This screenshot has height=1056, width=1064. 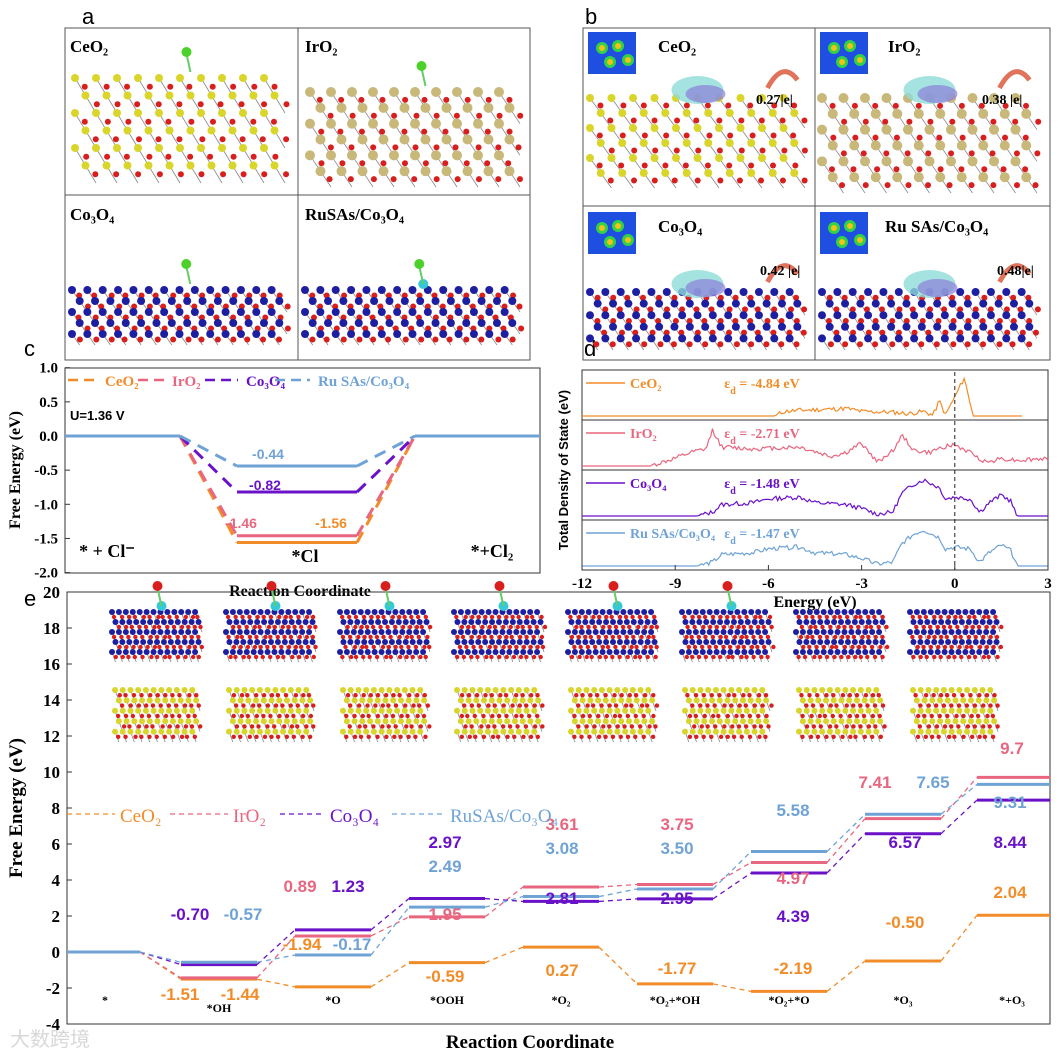 I want to click on state-label: *O₂+*OH, so click(x=675, y=1000).